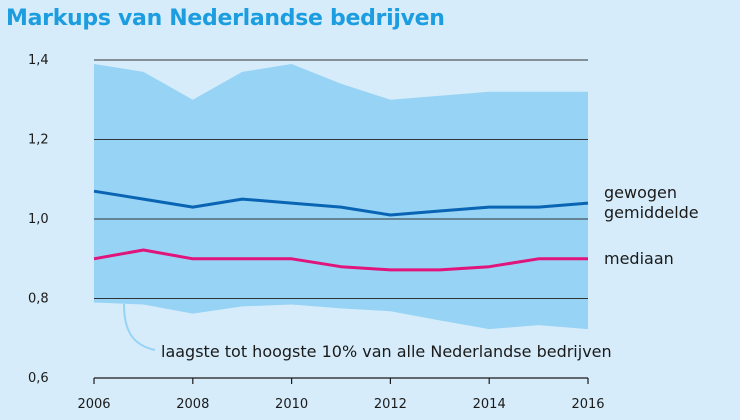 The width and height of the screenshot is (740, 420). Describe the element at coordinates (651, 212) in the screenshot. I see `series-label: gemiddelde` at that location.